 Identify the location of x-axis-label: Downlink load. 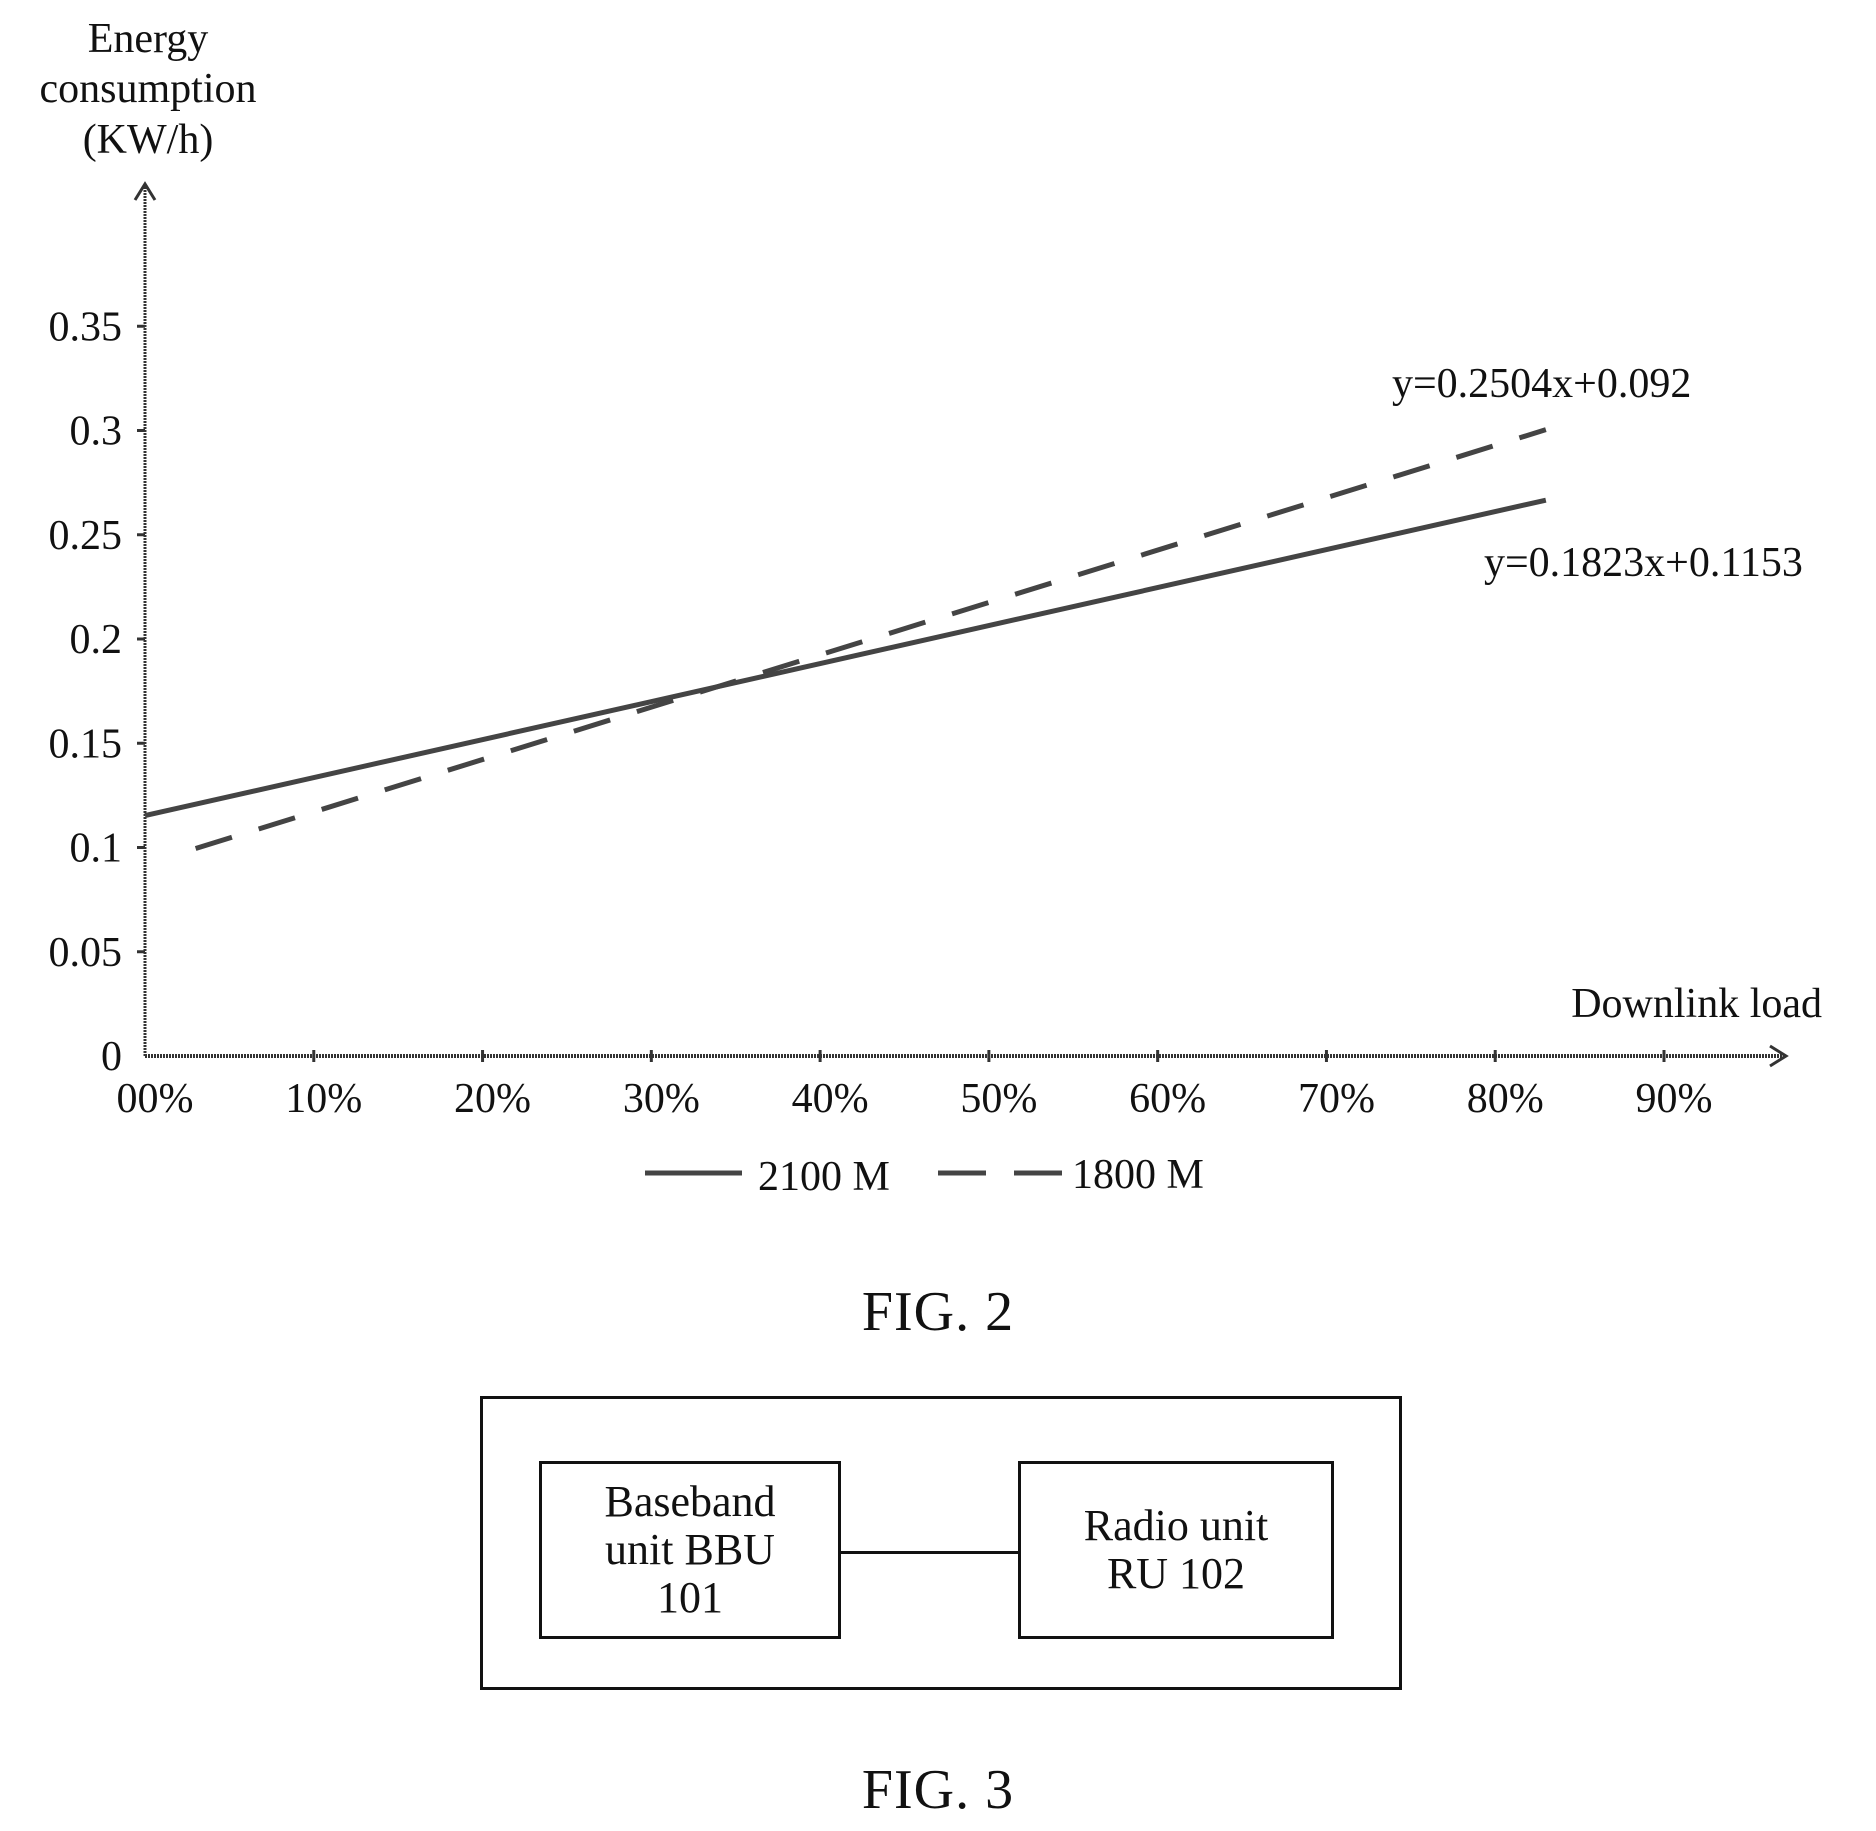
(1696, 1004).